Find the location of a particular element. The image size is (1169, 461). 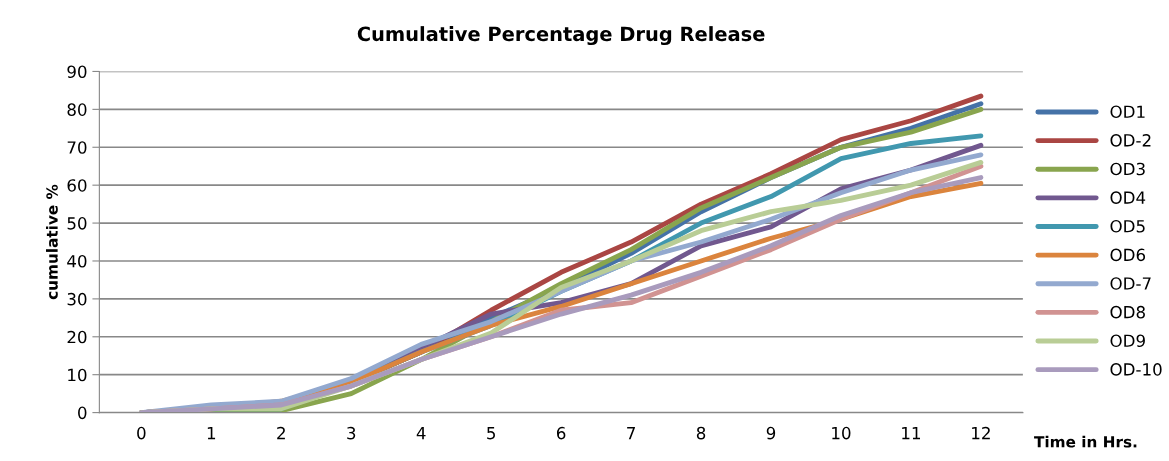

y-tick-label: 40 is located at coordinates (77, 261).